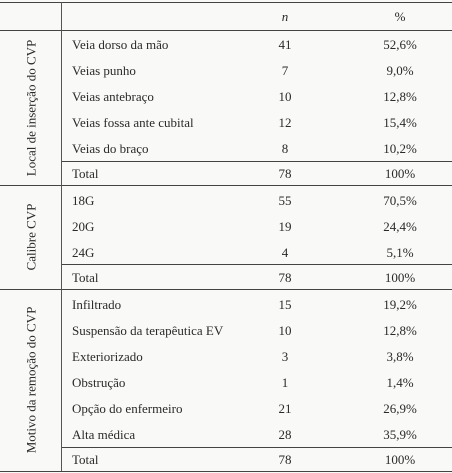 The image size is (452, 473). What do you see at coordinates (110, 148) in the screenshot?
I see `table-row-label: Veias do braço` at bounding box center [110, 148].